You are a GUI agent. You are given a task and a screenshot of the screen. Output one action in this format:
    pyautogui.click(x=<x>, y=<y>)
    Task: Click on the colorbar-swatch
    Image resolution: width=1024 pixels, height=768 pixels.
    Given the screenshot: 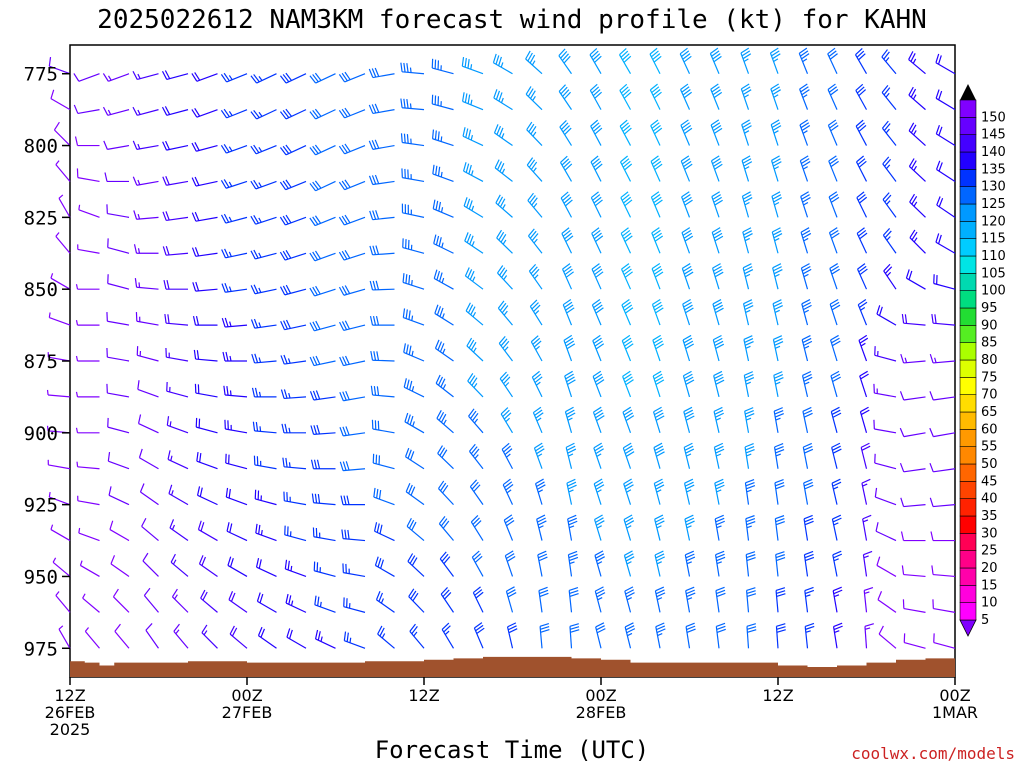 What is the action you would take?
    pyautogui.click(x=968, y=507)
    